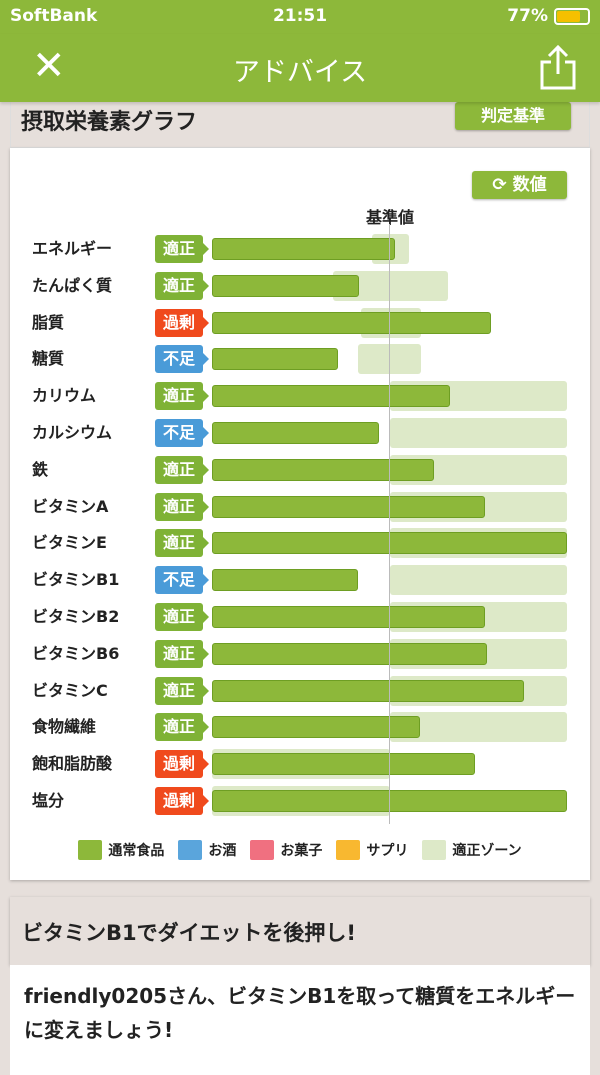 The image size is (600, 1075). I want to click on status-badge-1: 適正, so click(182, 285).